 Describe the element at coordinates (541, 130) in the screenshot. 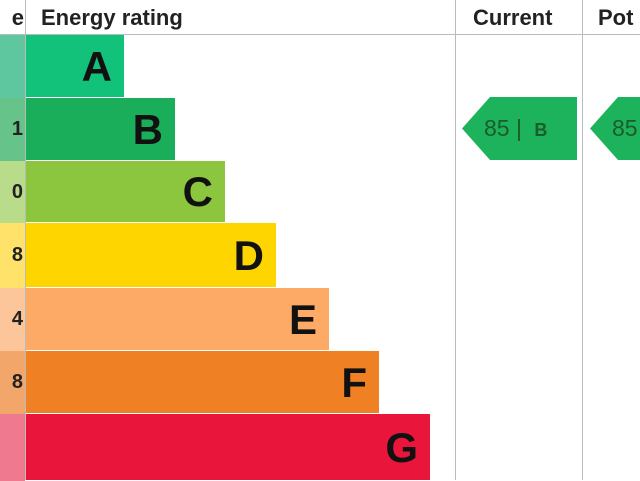

I see `current-rating-band: B` at that location.